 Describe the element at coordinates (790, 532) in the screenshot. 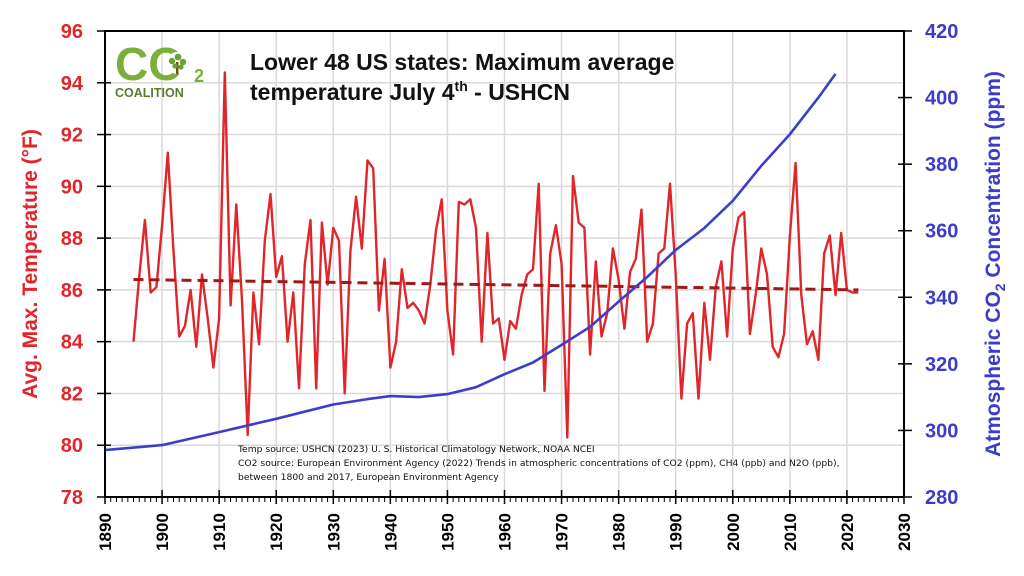

I see `x-tick-label: 2010` at that location.